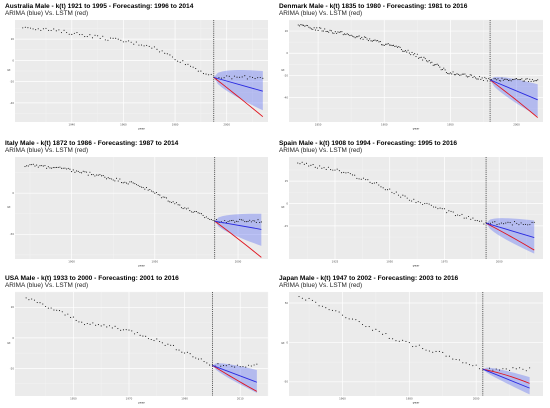 The width and height of the screenshot is (550, 408). What do you see at coordinates (238, 225) in the screenshot?
I see `arima-forecast-line` at bounding box center [238, 225].